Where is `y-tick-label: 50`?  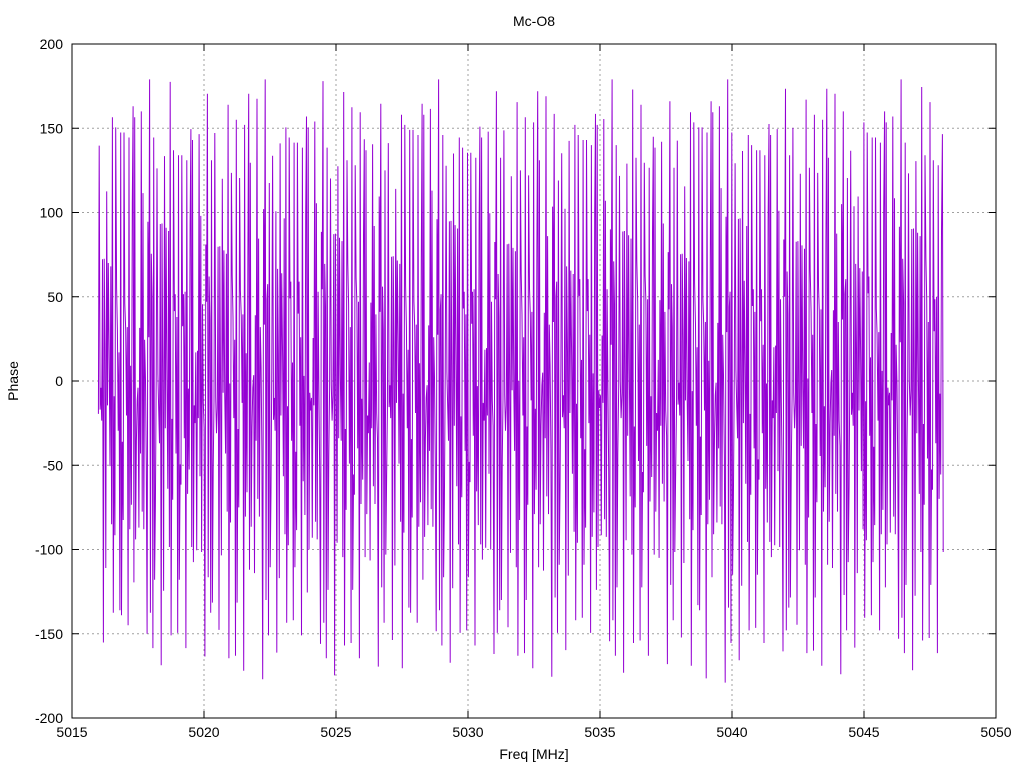
y-tick-label: 50 is located at coordinates (55, 297).